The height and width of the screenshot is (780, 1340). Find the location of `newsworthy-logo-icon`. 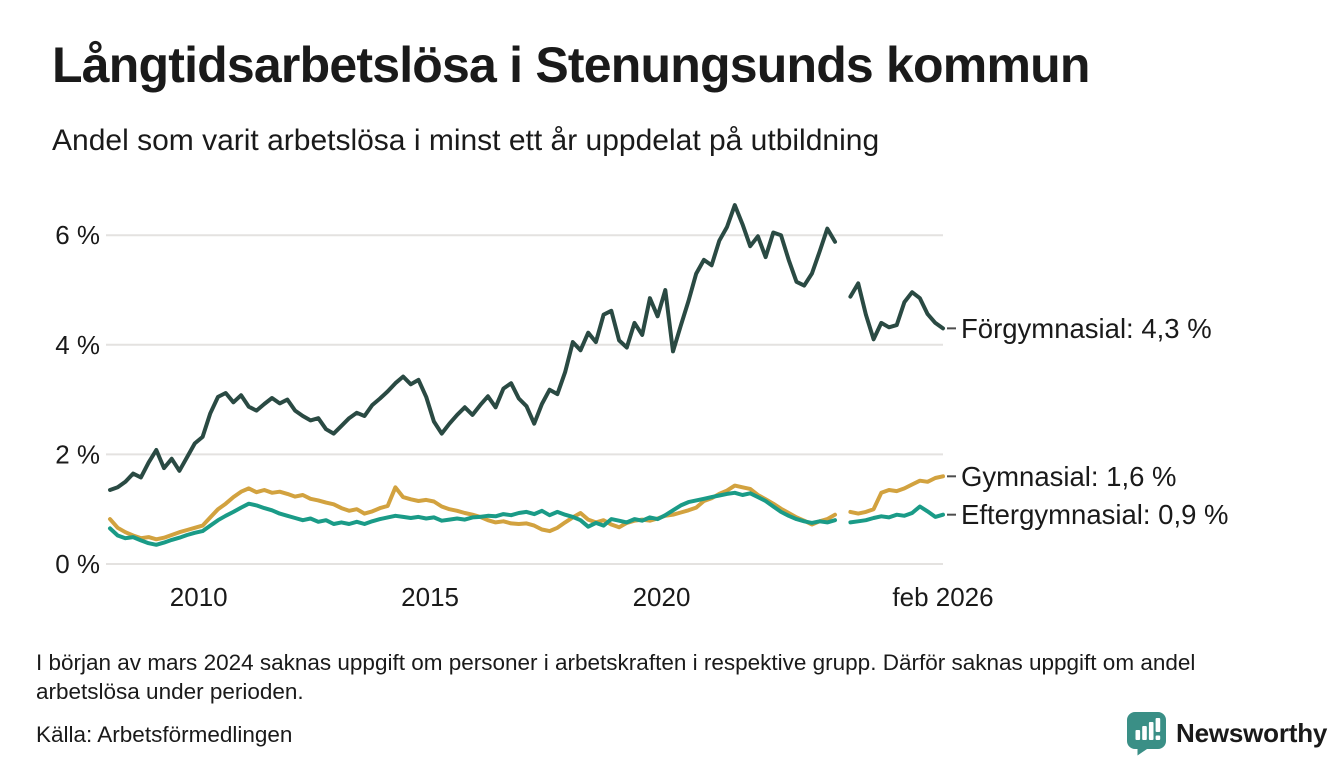

newsworthy-logo-icon is located at coordinates (1146, 734).